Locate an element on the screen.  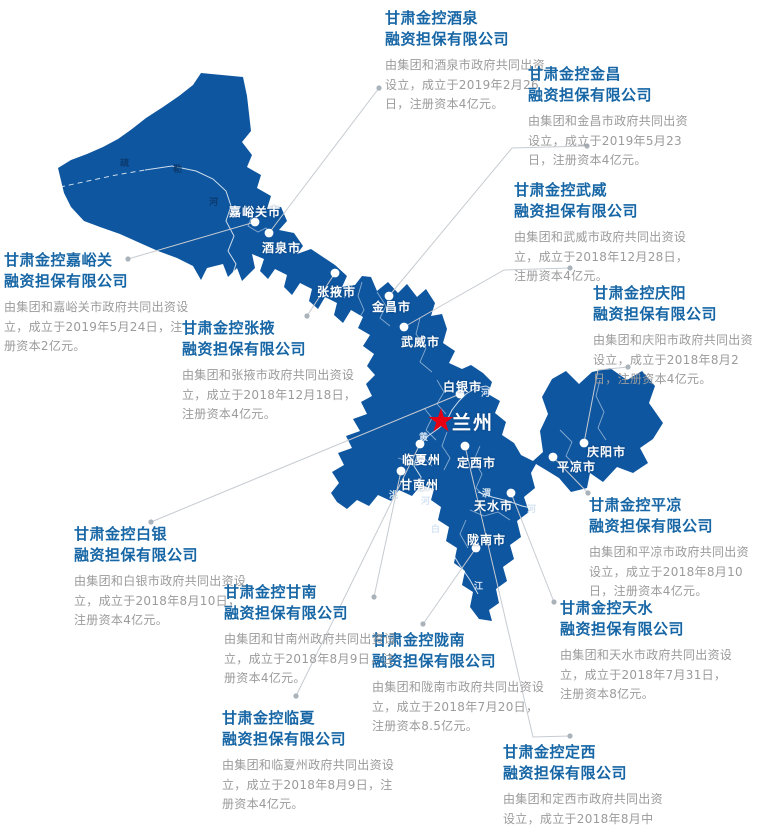
callout-title: 甘肃金控临夏 融资担保有限公司 is located at coordinates (284, 728).